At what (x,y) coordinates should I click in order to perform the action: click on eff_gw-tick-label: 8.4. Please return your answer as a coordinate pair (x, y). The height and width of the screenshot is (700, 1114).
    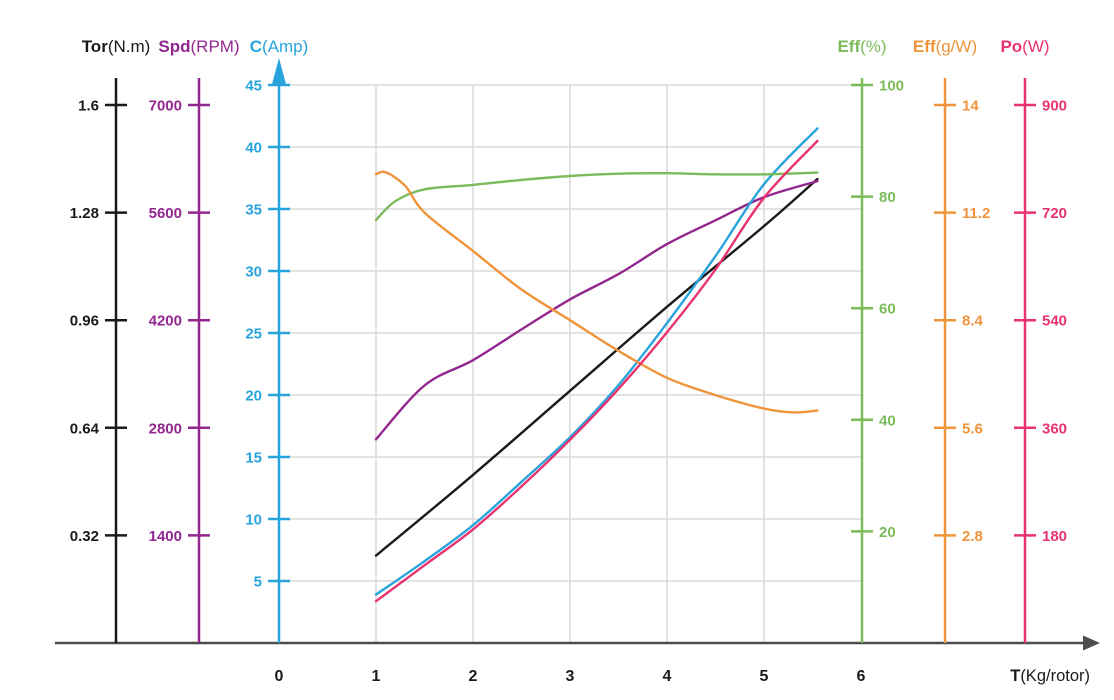
    Looking at the image, I should click on (973, 321).